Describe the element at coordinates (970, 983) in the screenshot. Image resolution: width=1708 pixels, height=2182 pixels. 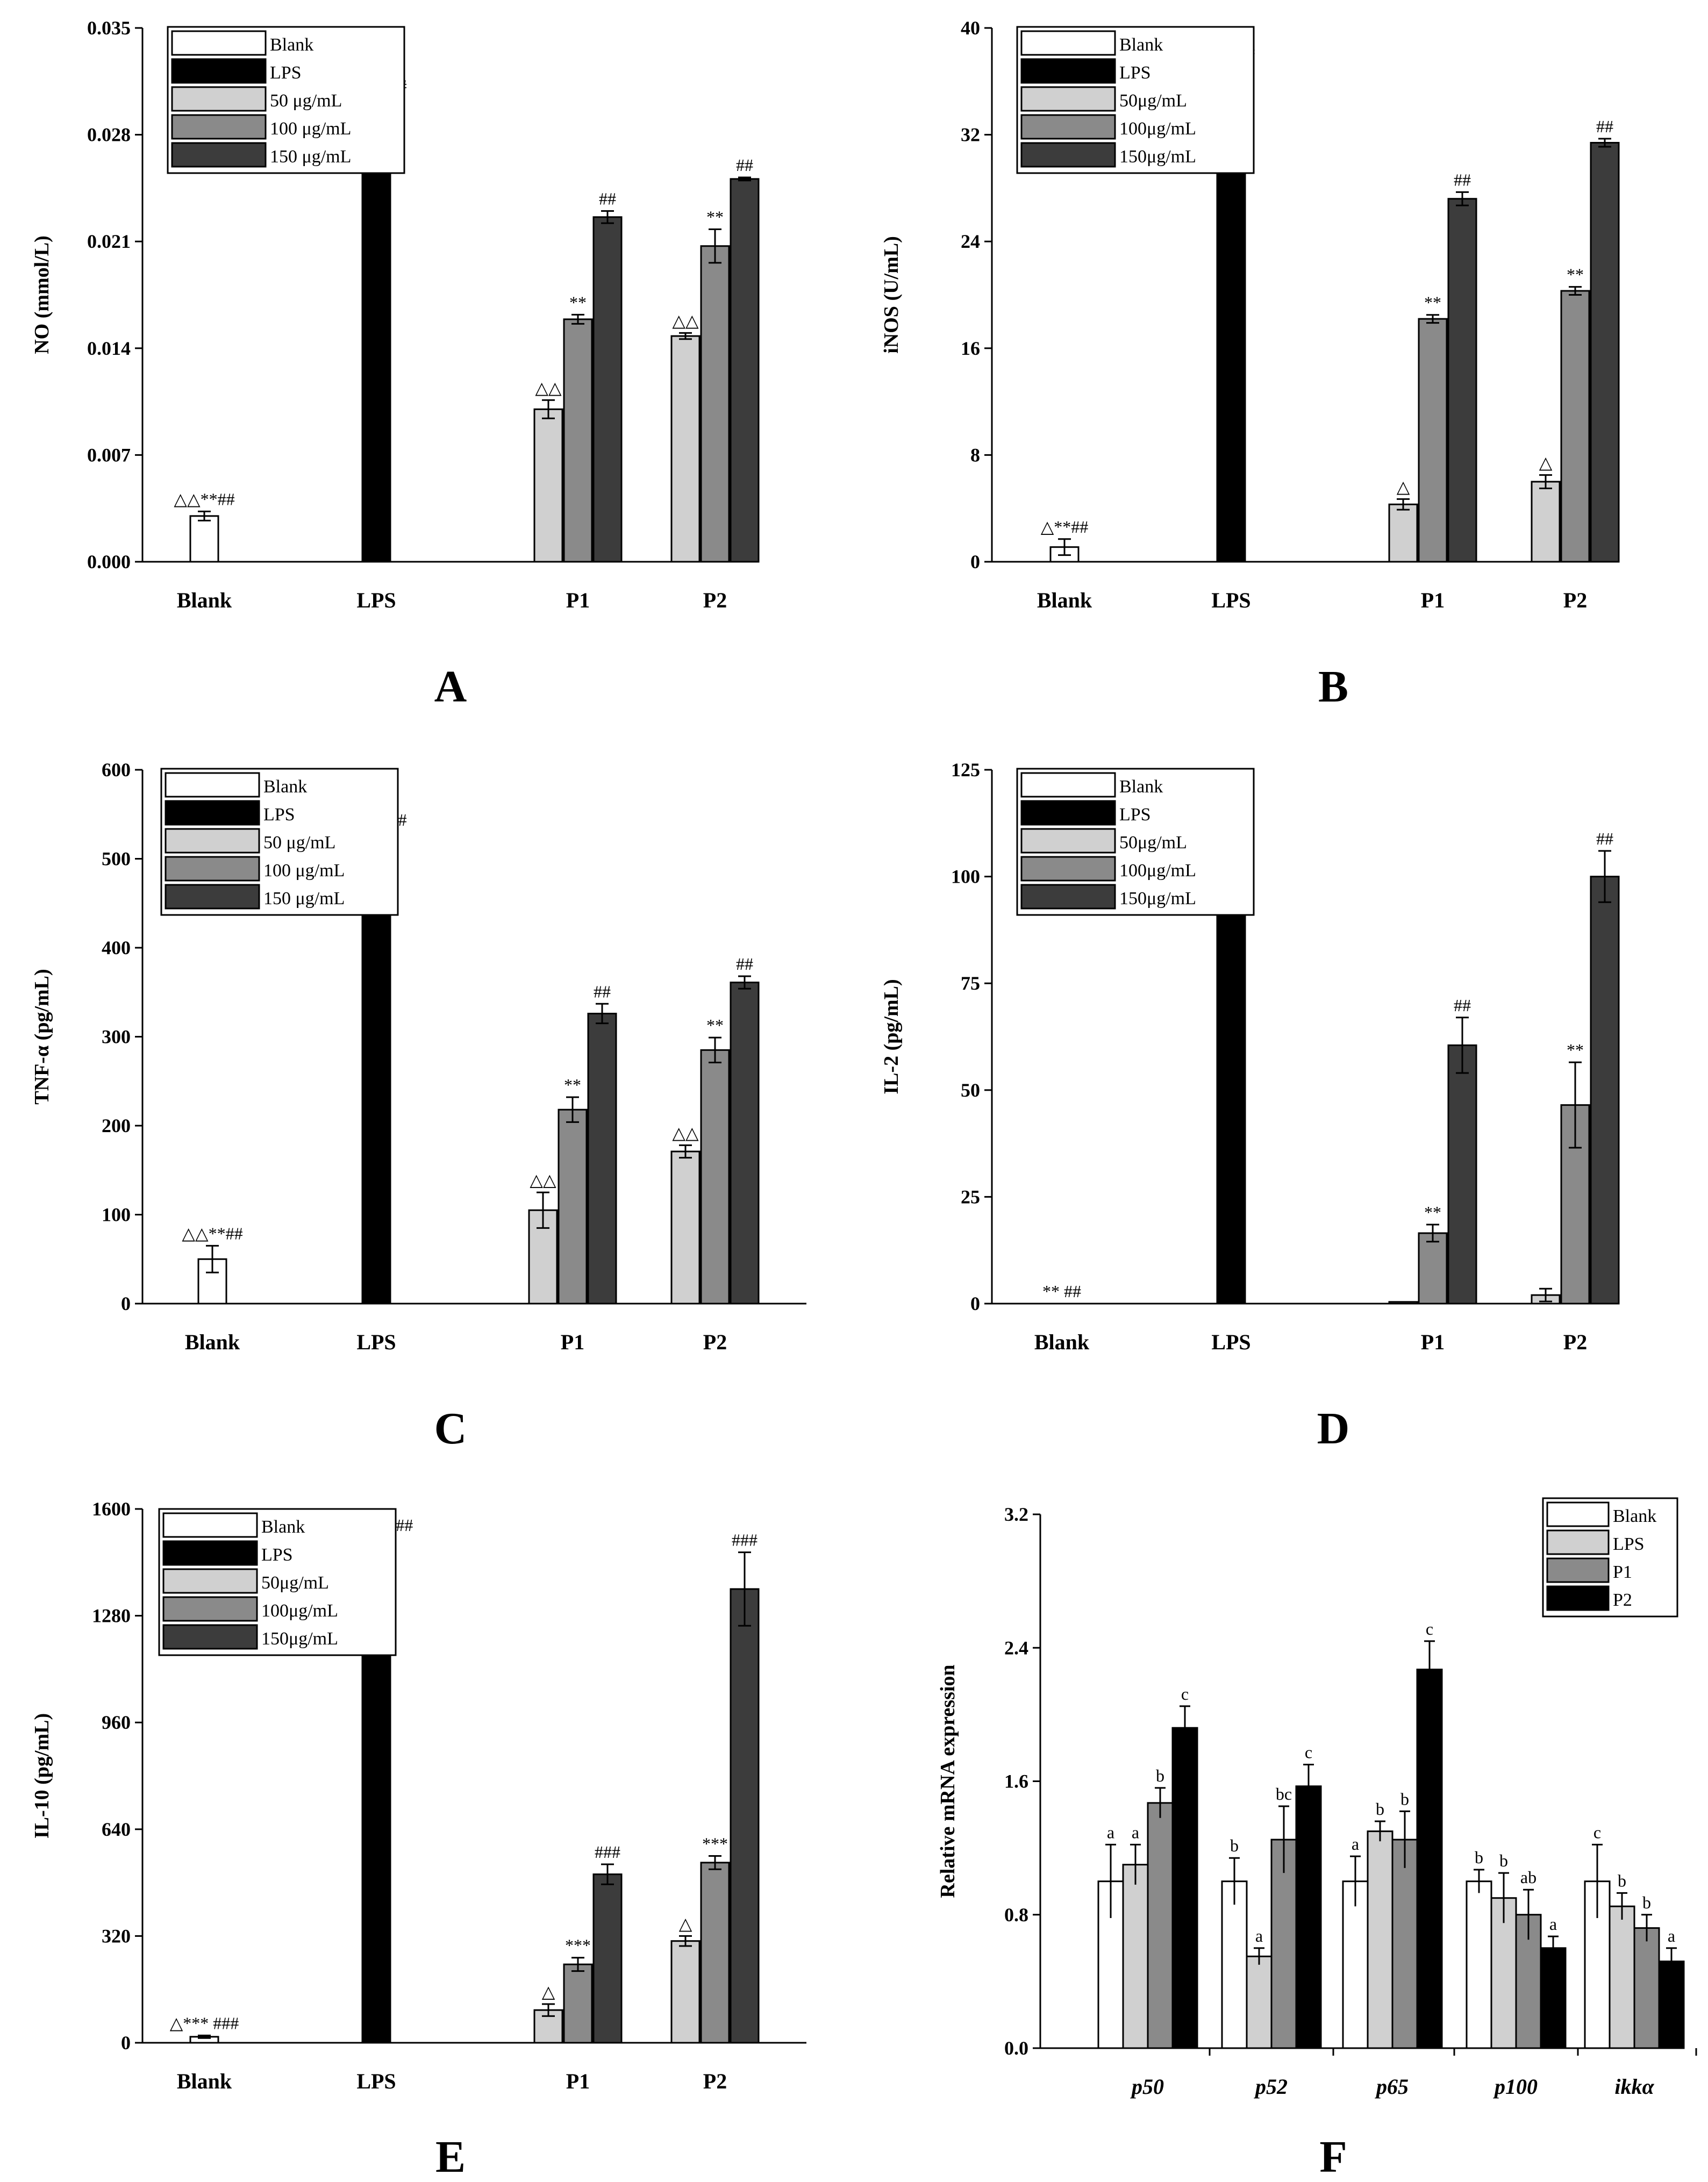
I see `y-tick-label: 75` at that location.